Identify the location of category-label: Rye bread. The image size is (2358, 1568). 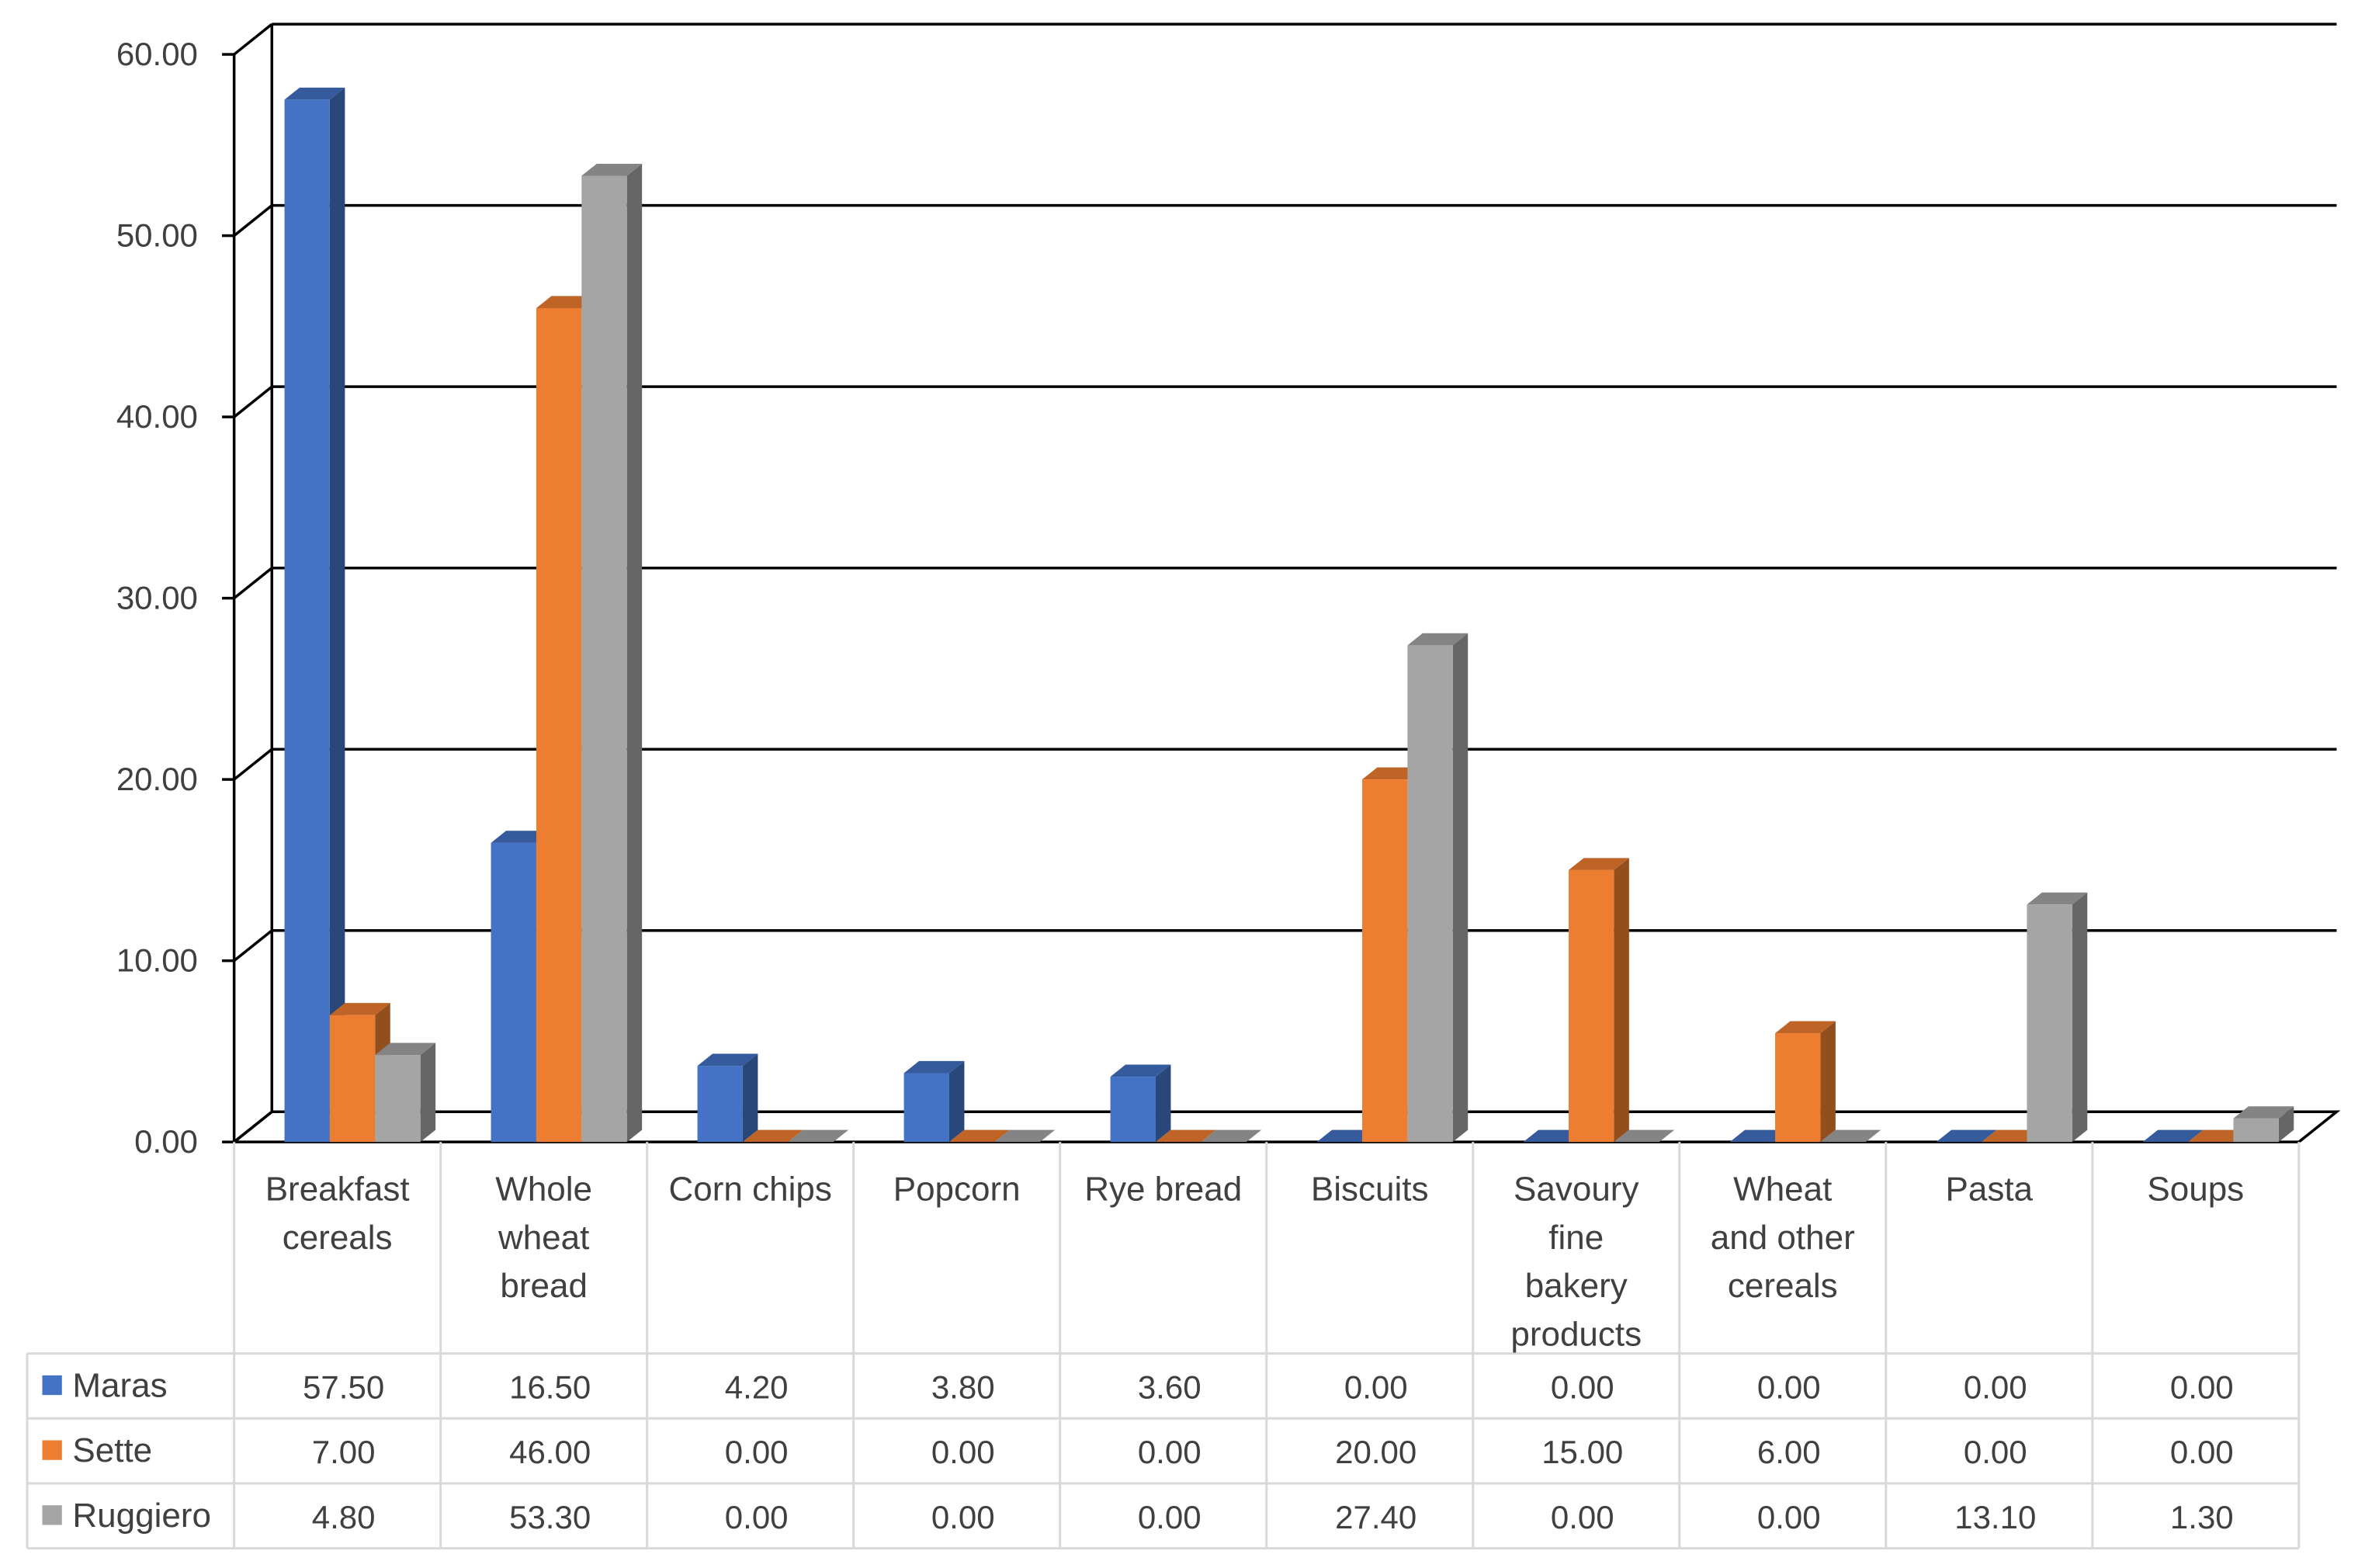
(1163, 1190).